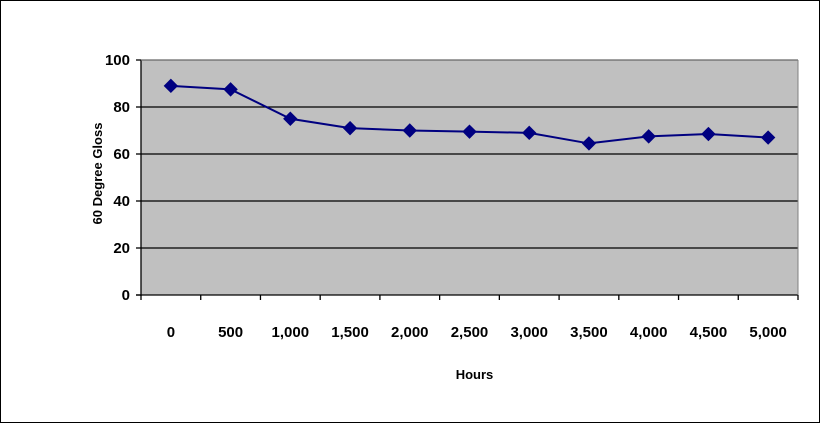  Describe the element at coordinates (171, 332) in the screenshot. I see `x-tick-label: 0` at that location.